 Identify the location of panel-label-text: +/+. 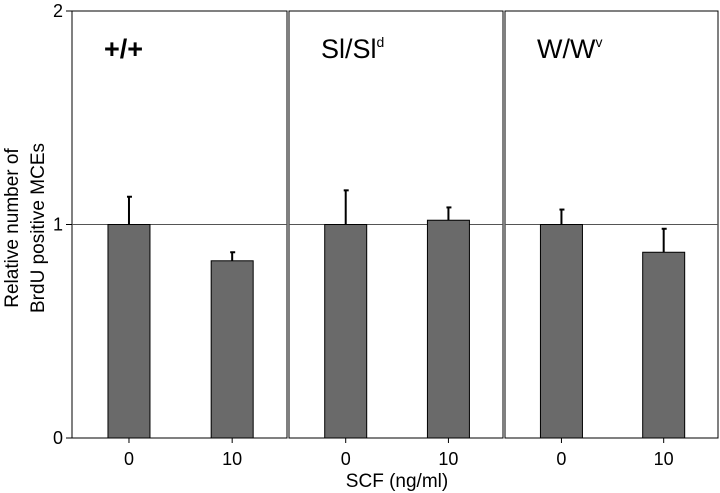
(123, 49).